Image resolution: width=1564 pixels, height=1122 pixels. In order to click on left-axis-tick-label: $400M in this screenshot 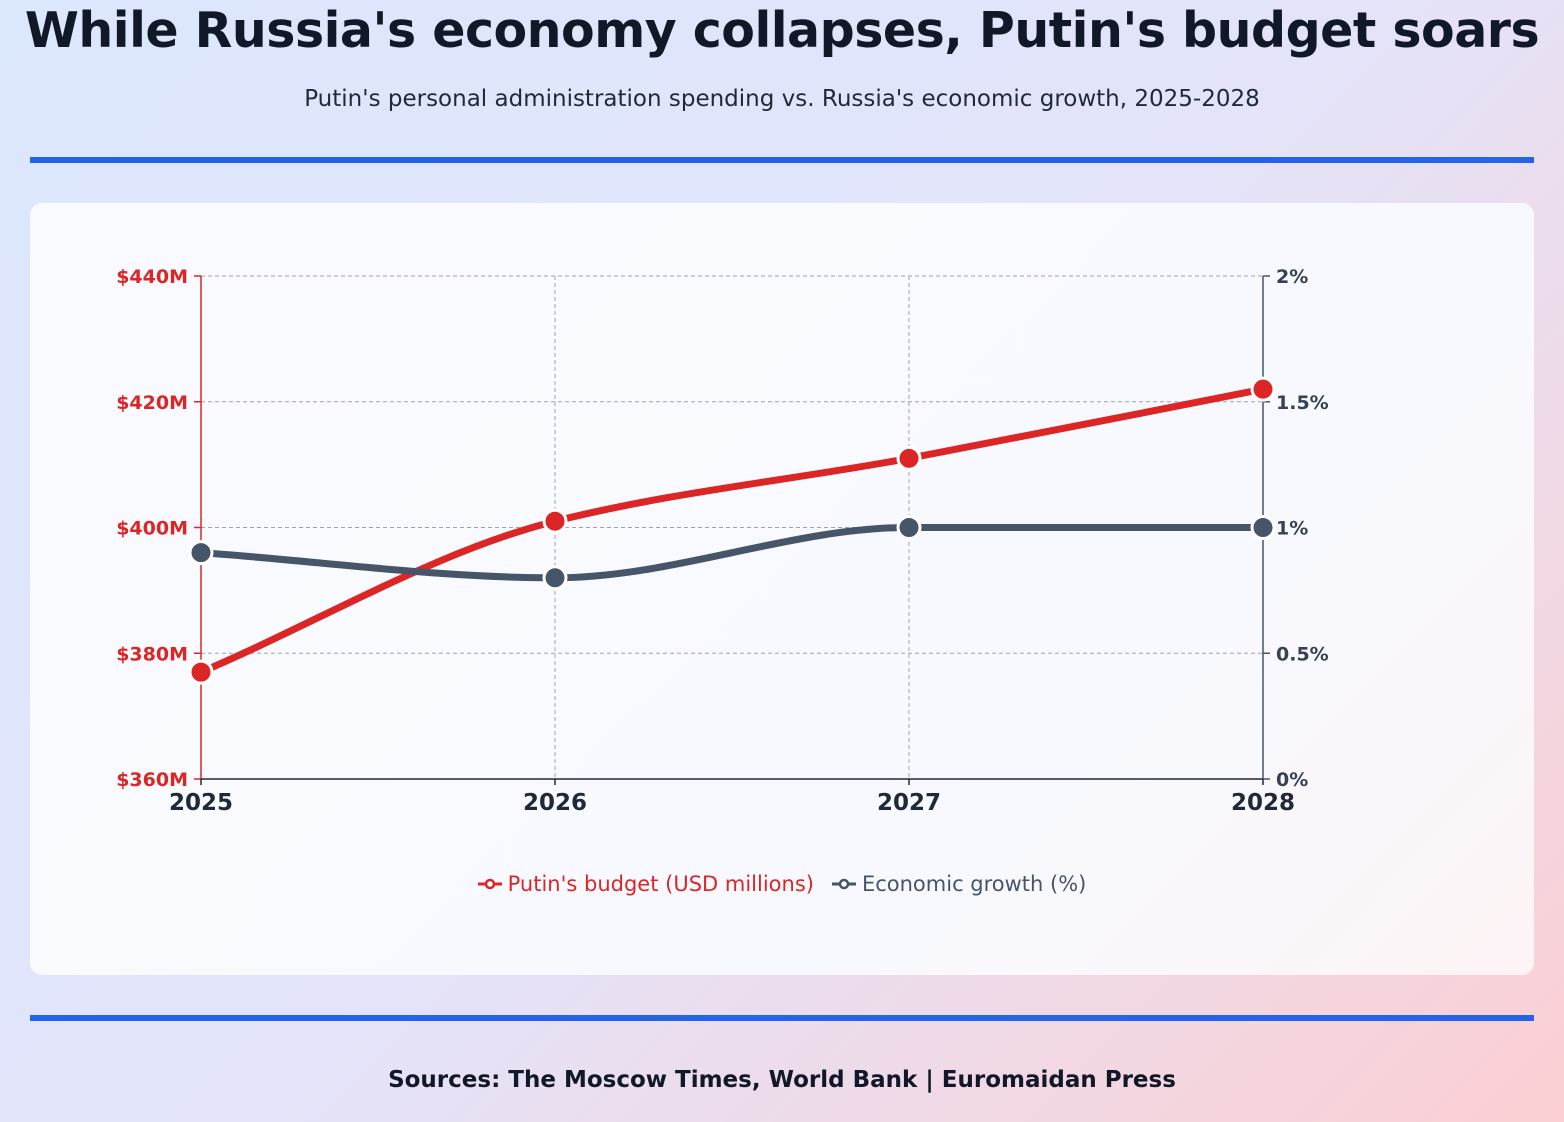, I will do `click(152, 529)`.